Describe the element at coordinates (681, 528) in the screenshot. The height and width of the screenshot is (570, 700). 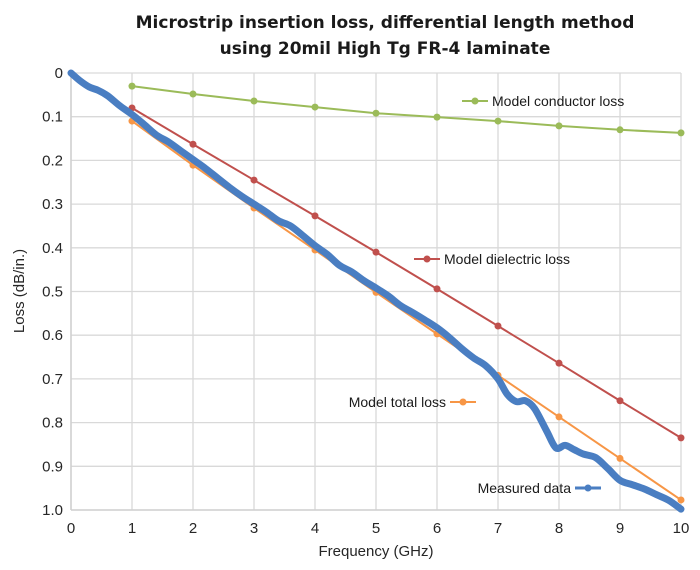
I see `x-tick-label: 10` at that location.